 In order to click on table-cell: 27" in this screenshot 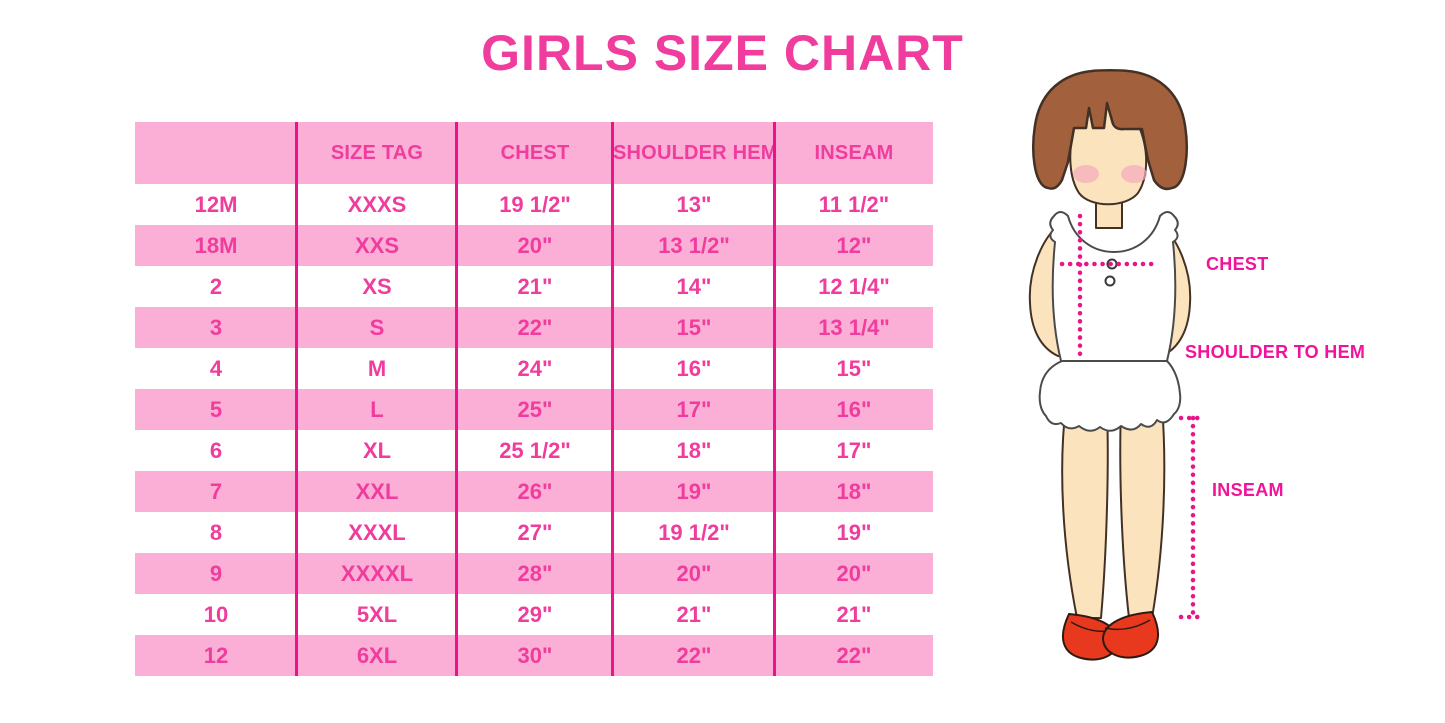, I will do `click(535, 532)`.